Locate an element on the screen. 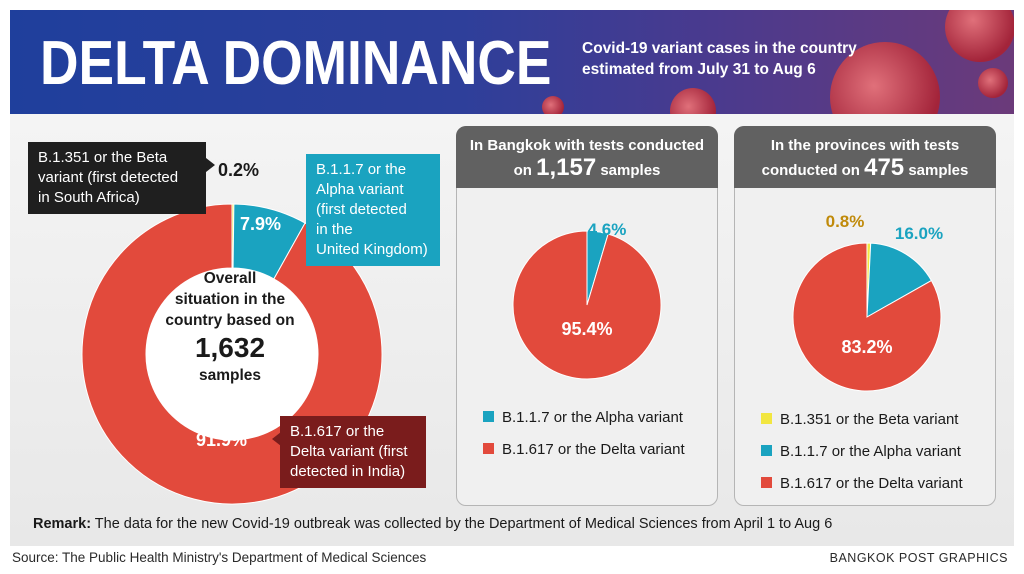  provinces-title-line2: conducted on 475 samples is located at coordinates (865, 168).